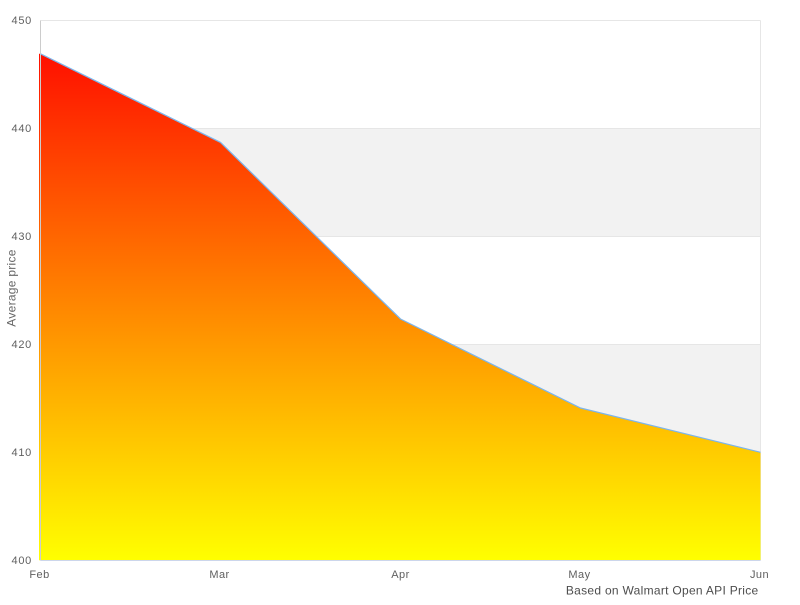 Image resolution: width=800 pixels, height=605 pixels. What do you see at coordinates (21, 453) in the screenshot?
I see `svg-text: 410` at bounding box center [21, 453].